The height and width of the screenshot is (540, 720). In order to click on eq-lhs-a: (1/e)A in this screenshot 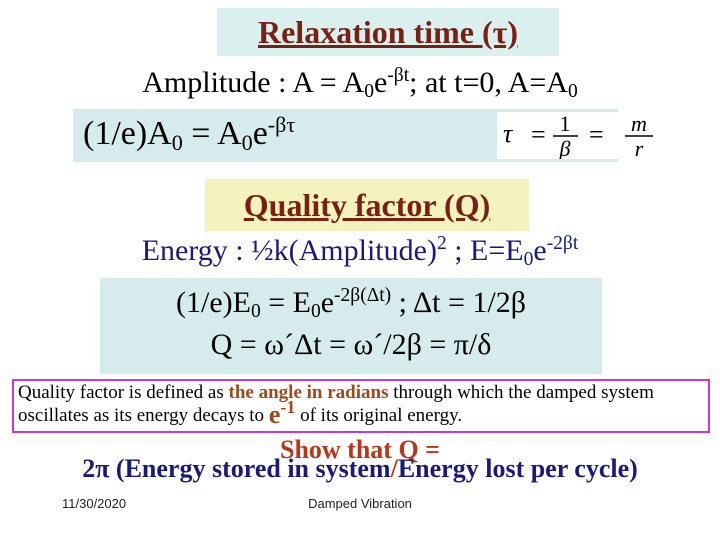, I will do `click(127, 133)`.